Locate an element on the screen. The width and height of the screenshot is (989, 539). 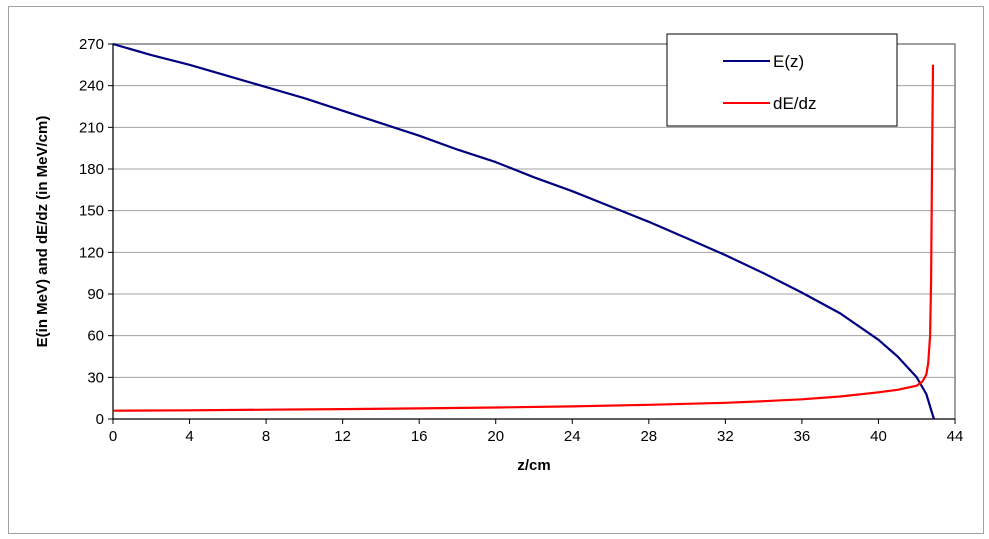
legend: E(z) dE/dz is located at coordinates (782, 80).